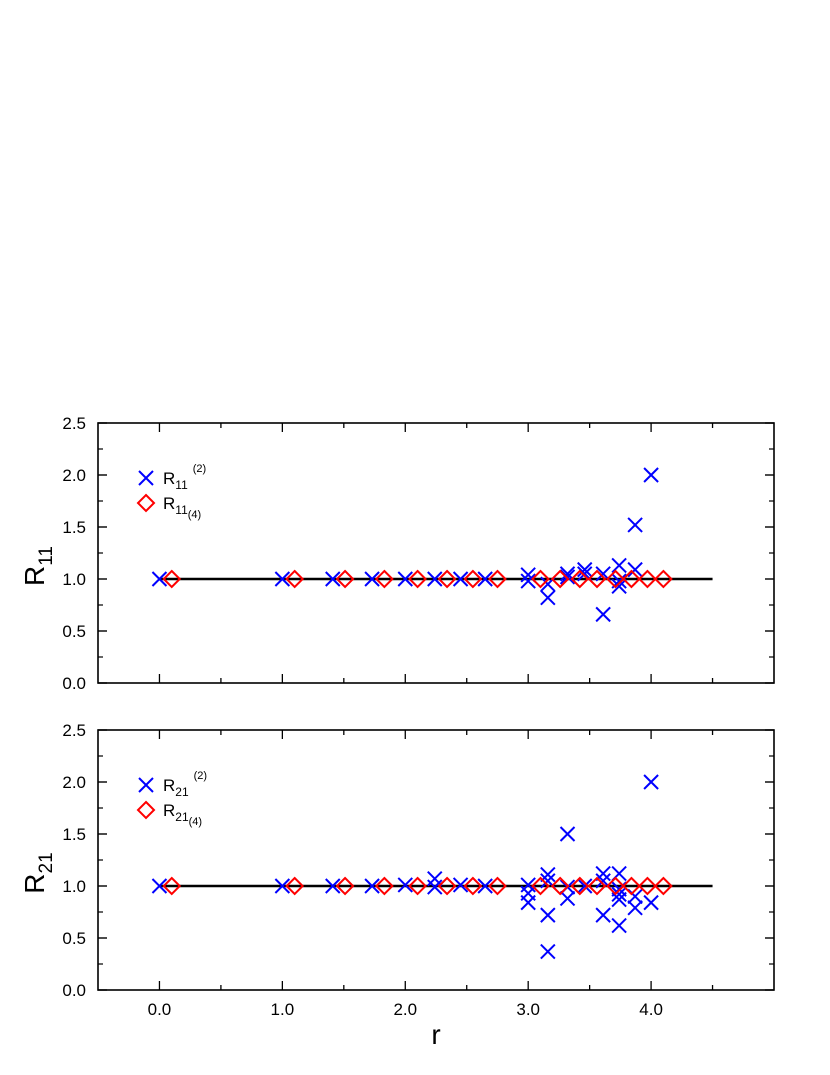 The image size is (830, 1075). What do you see at coordinates (182, 507) in the screenshot?
I see `legend-label: R11(4)` at bounding box center [182, 507].